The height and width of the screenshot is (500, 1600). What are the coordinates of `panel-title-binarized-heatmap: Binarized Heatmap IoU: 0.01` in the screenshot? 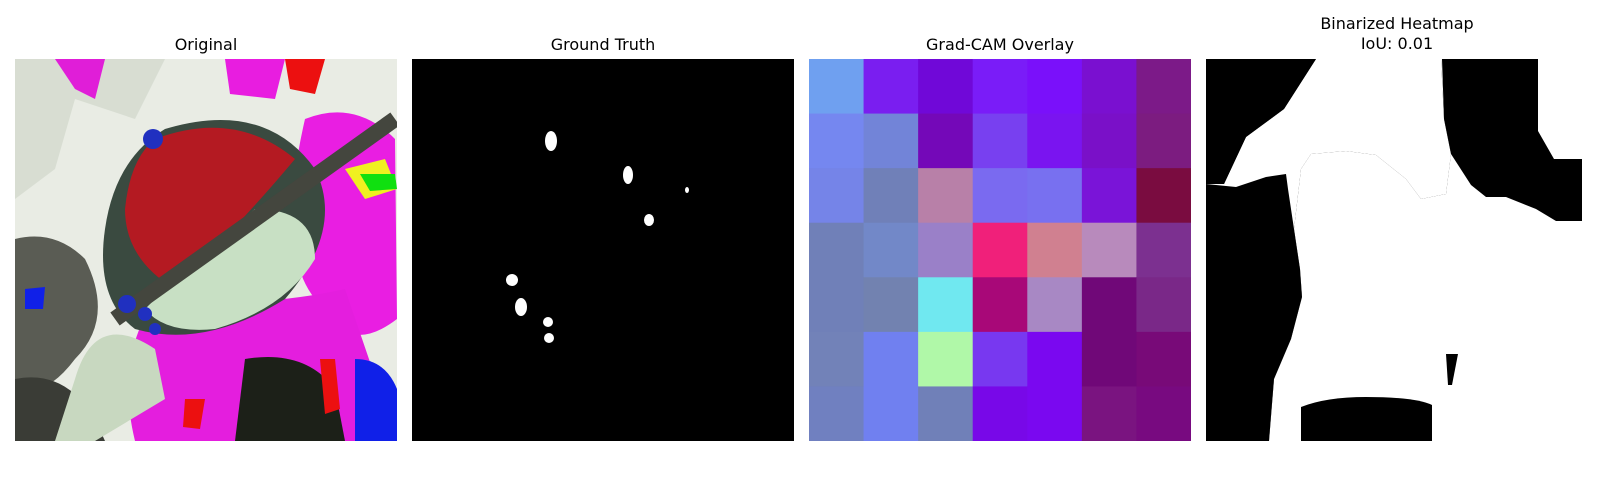 It's located at (1397, 34).